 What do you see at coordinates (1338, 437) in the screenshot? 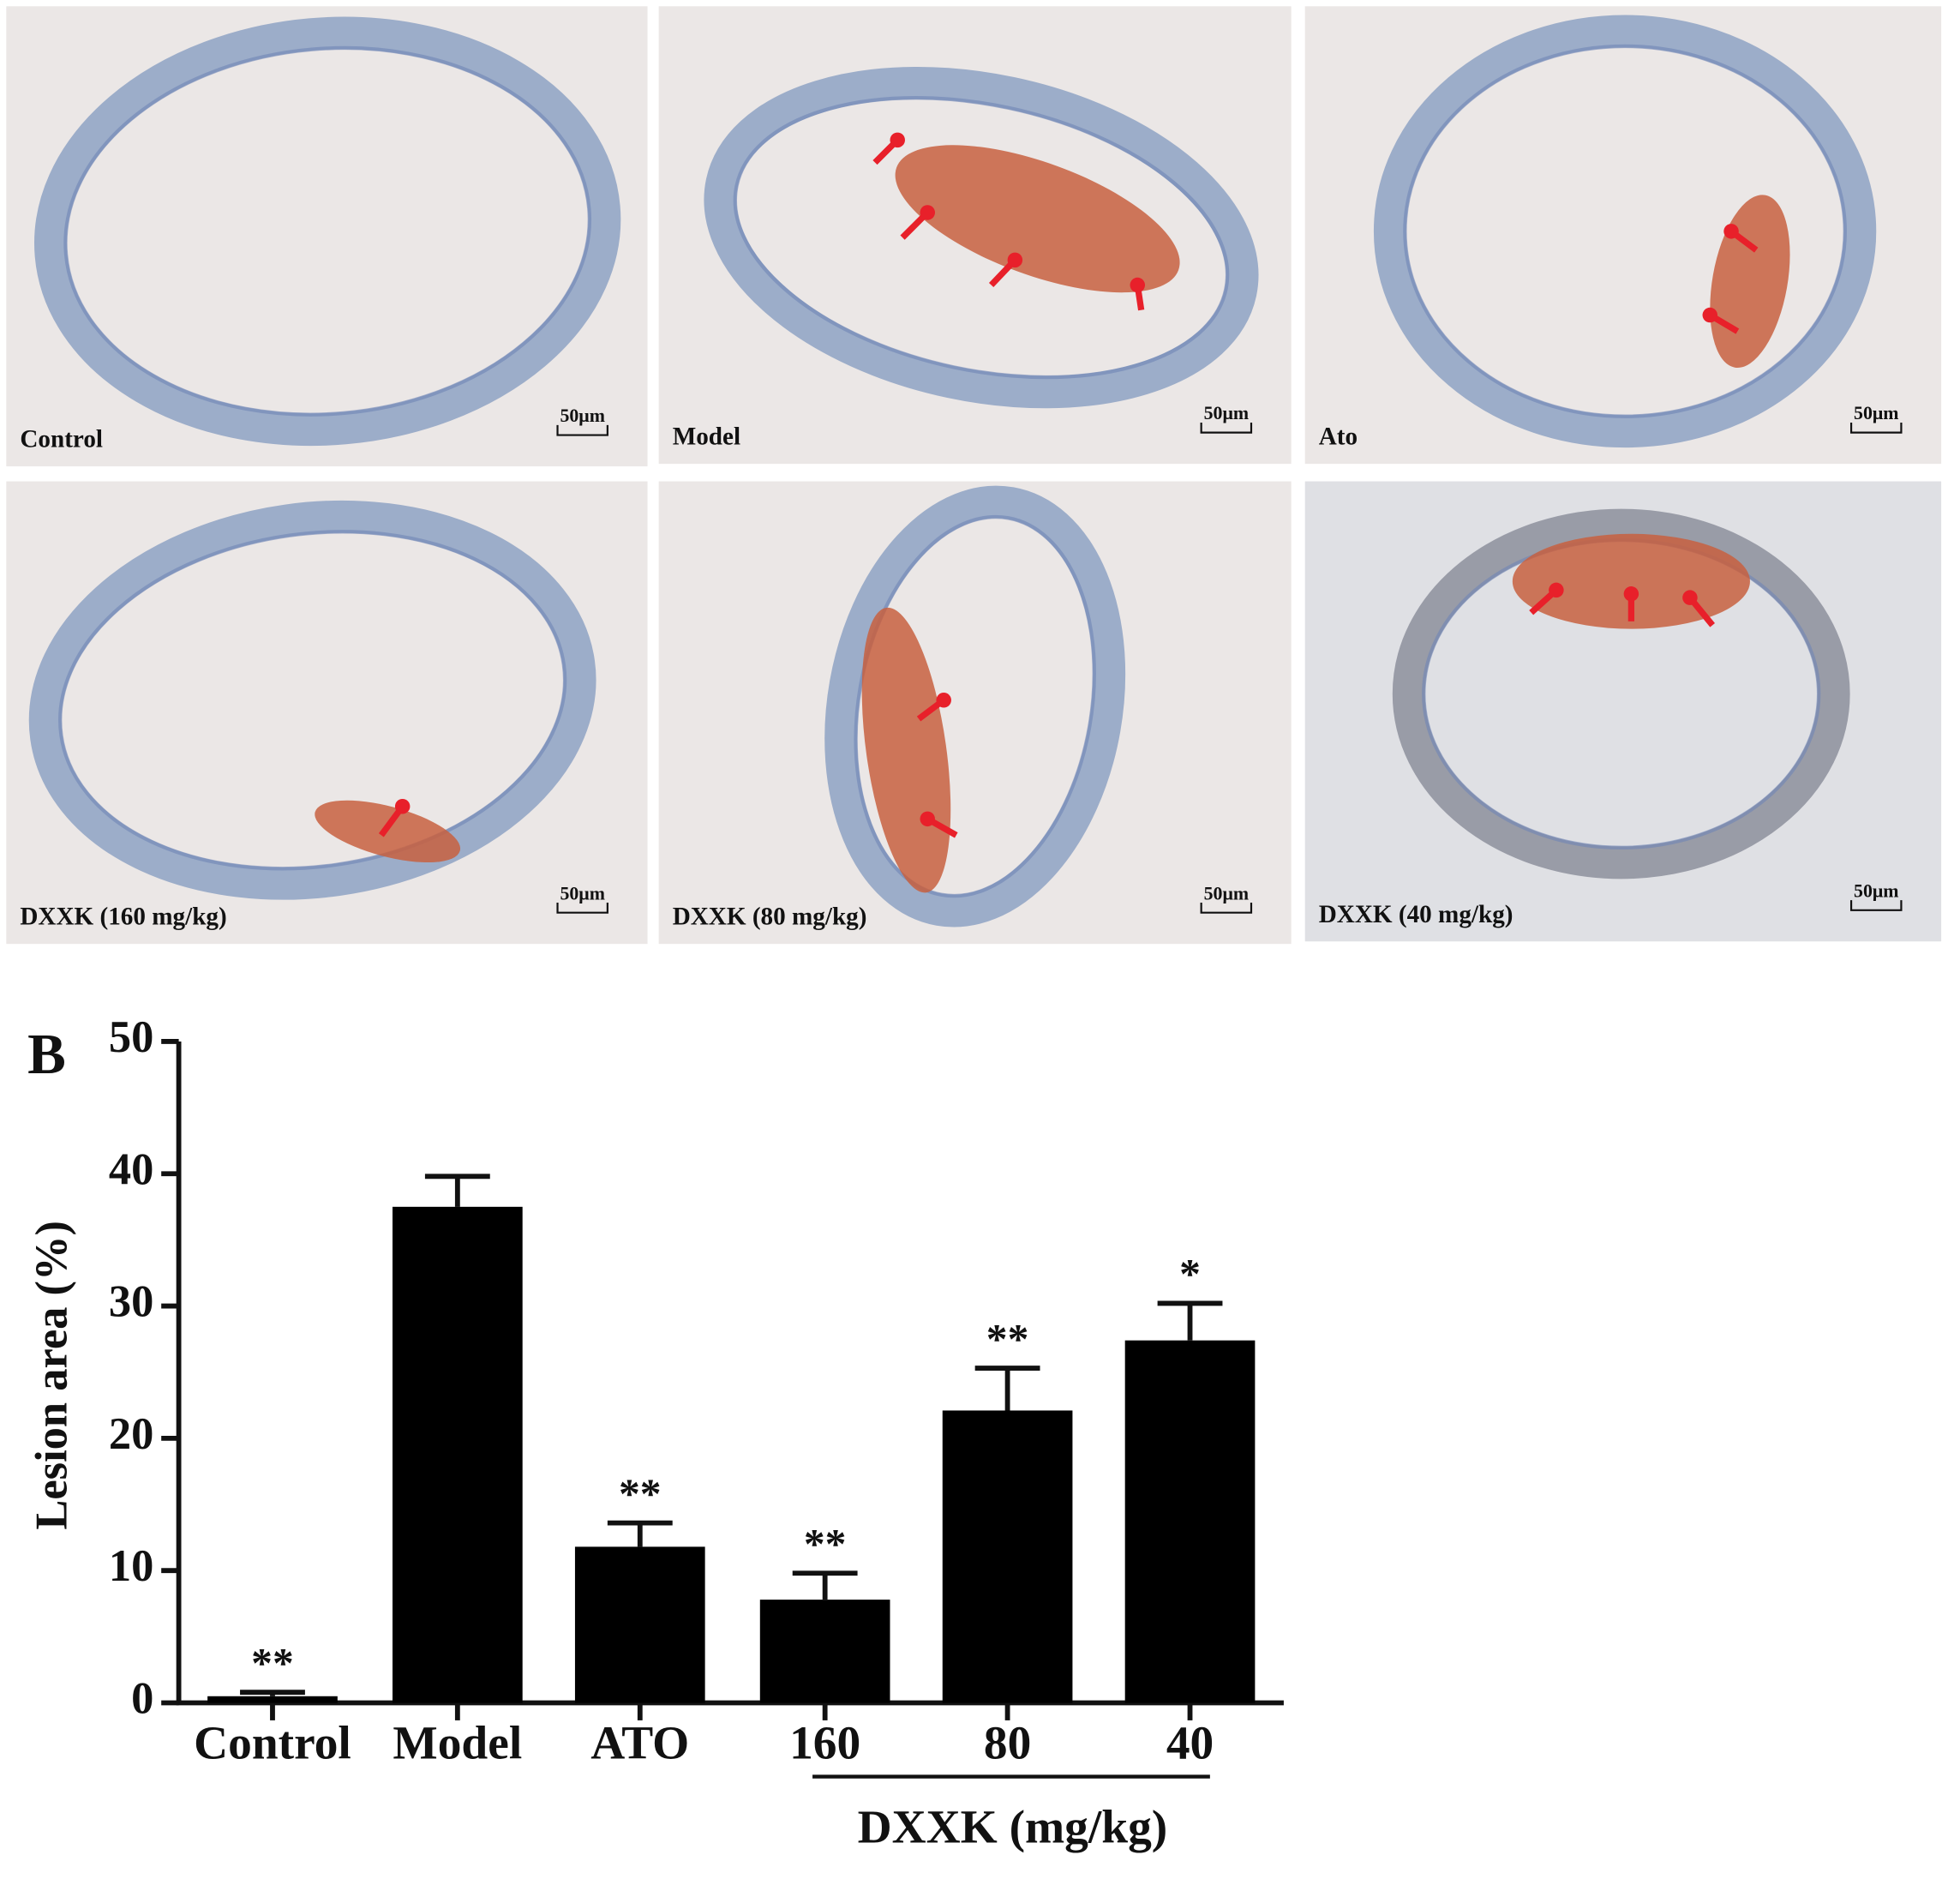
I see `micrograph-label: Ato` at bounding box center [1338, 437].